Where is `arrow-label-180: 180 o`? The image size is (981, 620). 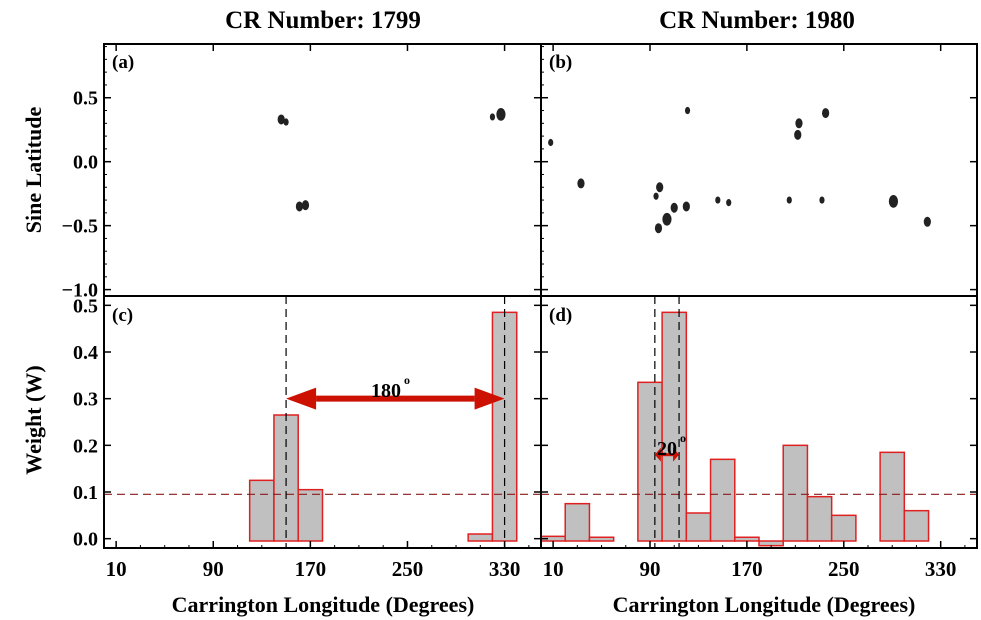 arrow-label-180: 180 o is located at coordinates (390, 387).